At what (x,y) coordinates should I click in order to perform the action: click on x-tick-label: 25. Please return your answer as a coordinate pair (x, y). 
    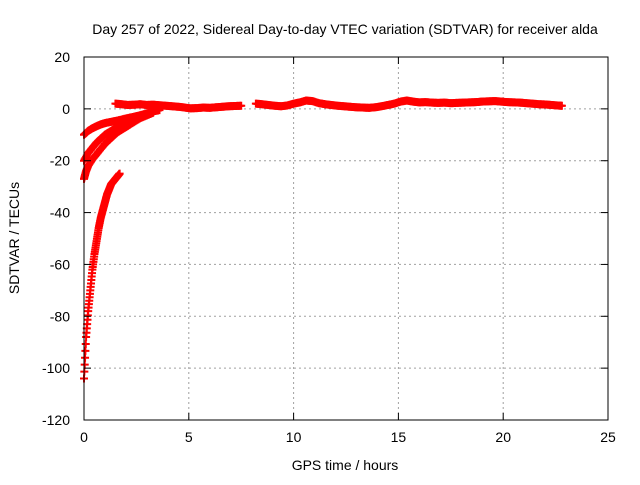
    Looking at the image, I should click on (608, 437).